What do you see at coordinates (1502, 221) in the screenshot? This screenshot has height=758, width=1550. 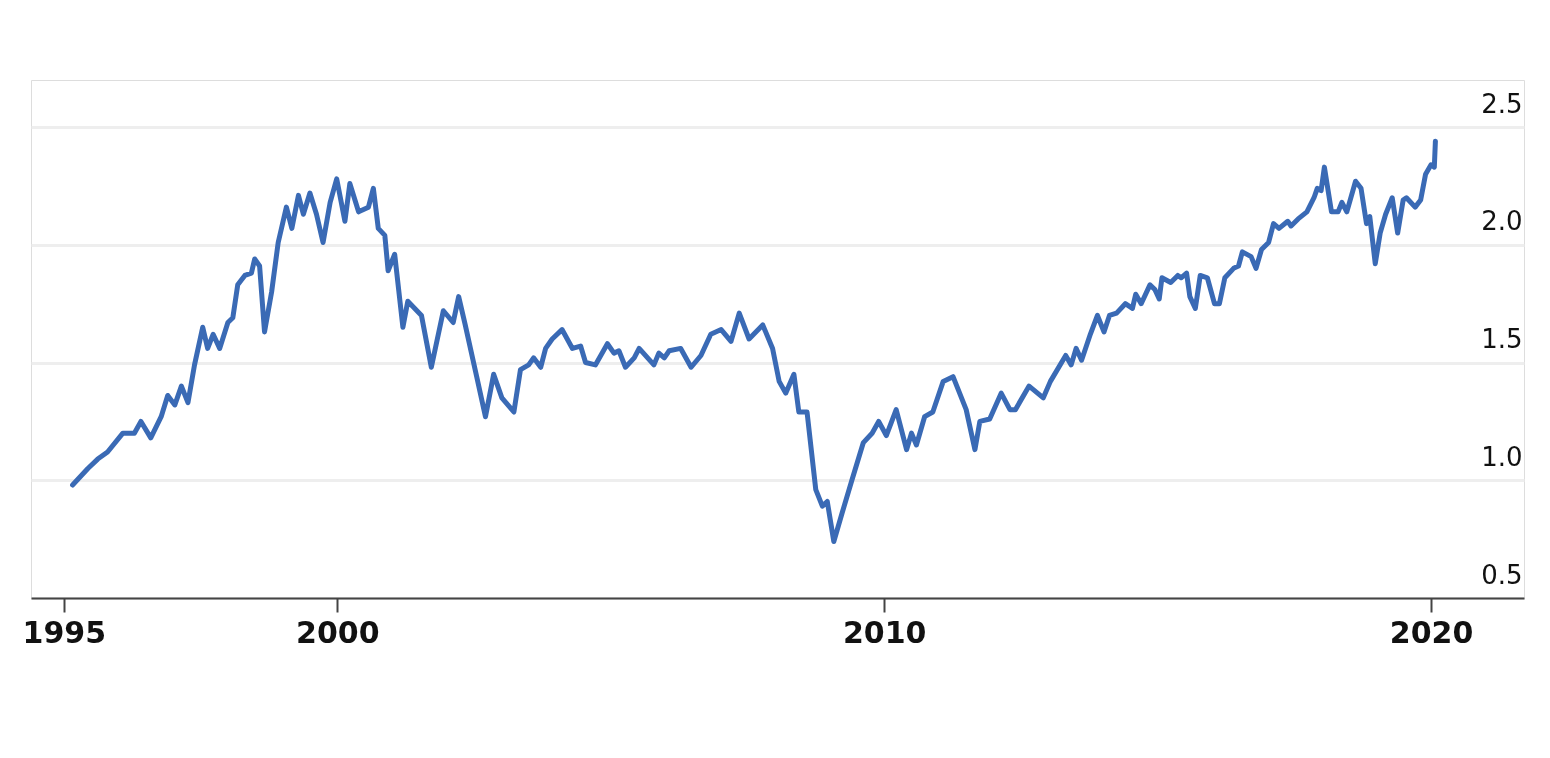 I see `y-tick-label: 2.0` at bounding box center [1502, 221].